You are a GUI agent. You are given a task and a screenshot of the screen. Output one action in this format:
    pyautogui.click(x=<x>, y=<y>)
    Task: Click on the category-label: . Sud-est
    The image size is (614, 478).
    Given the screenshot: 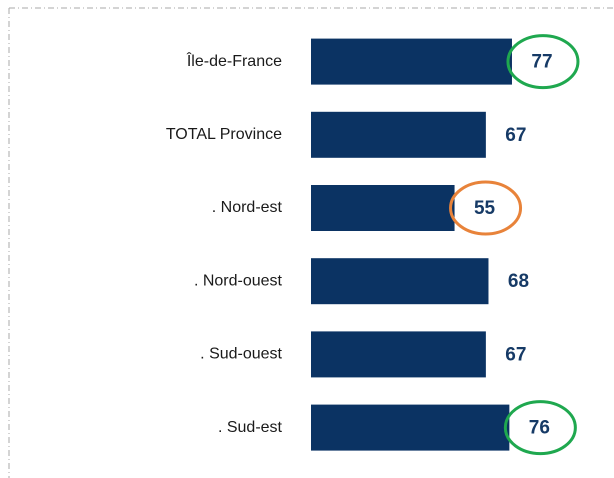 What is the action you would take?
    pyautogui.click(x=250, y=427)
    